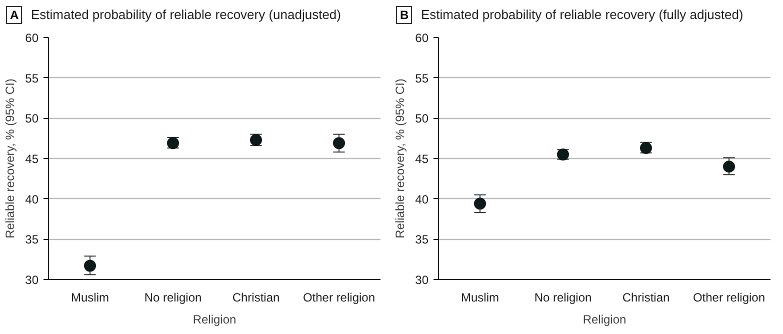 The height and width of the screenshot is (334, 783). I want to click on text: A, so click(14, 15).